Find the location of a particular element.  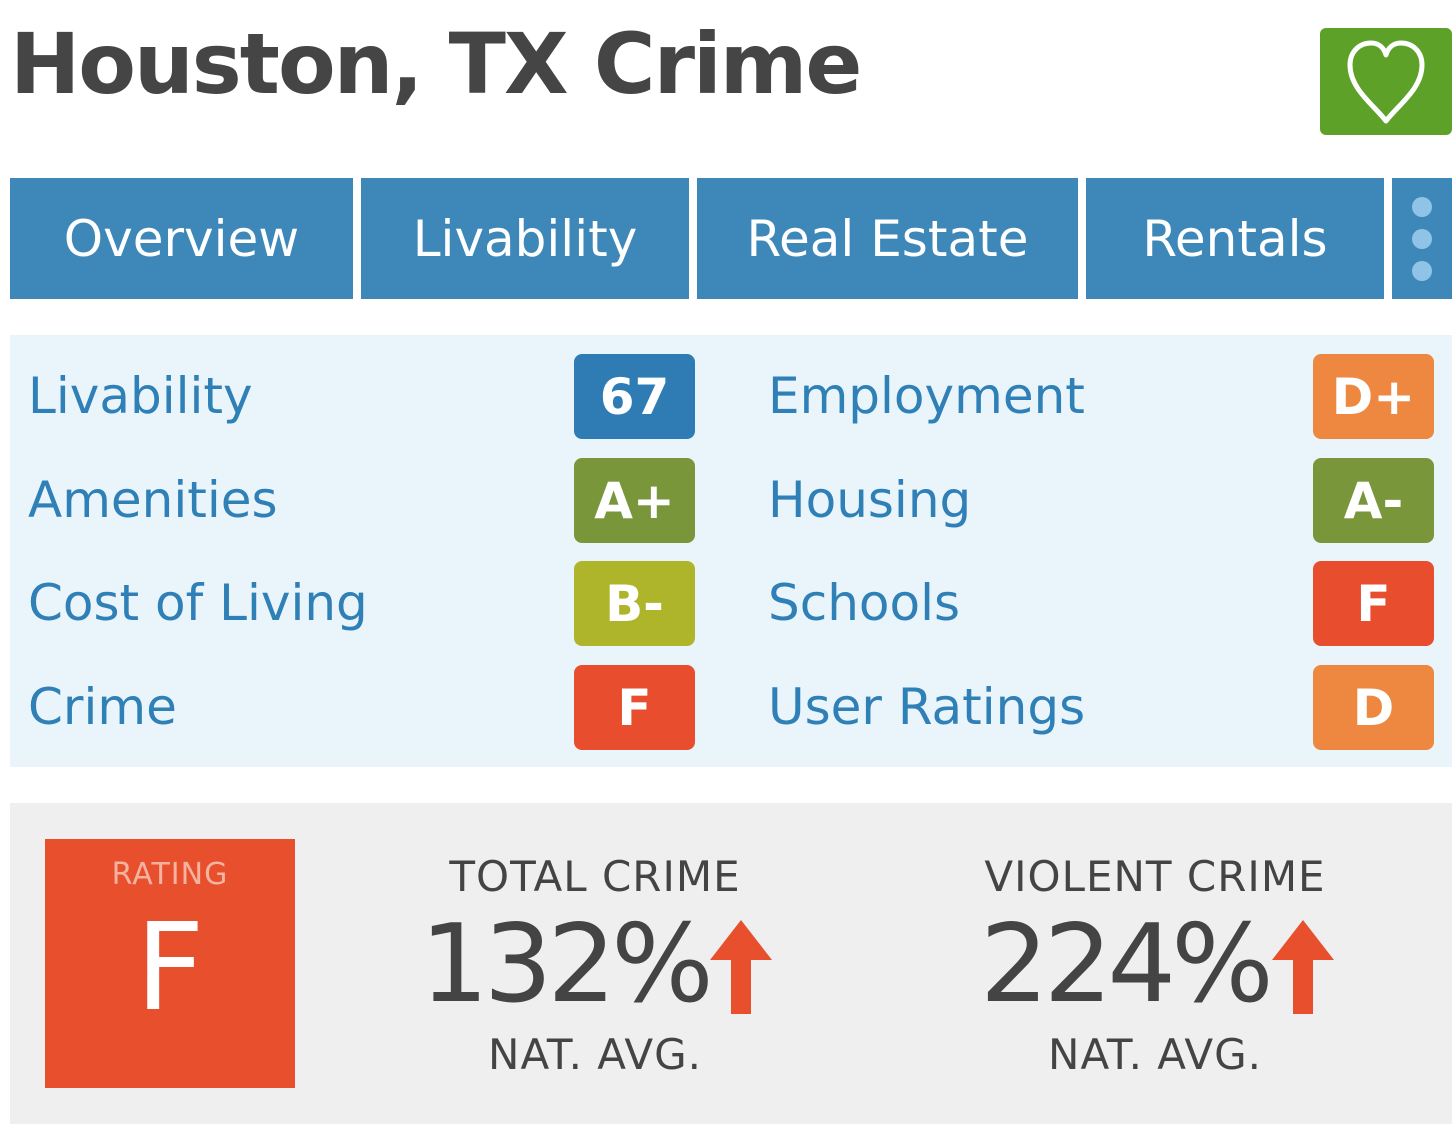

score-badge-schools: F is located at coordinates (1373, 603).